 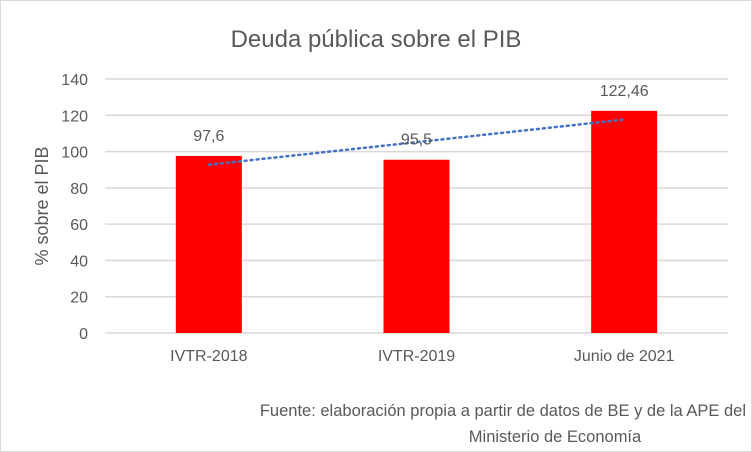 What do you see at coordinates (376, 39) in the screenshot?
I see `chart-title: Deuda pública sobre el PIB` at bounding box center [376, 39].